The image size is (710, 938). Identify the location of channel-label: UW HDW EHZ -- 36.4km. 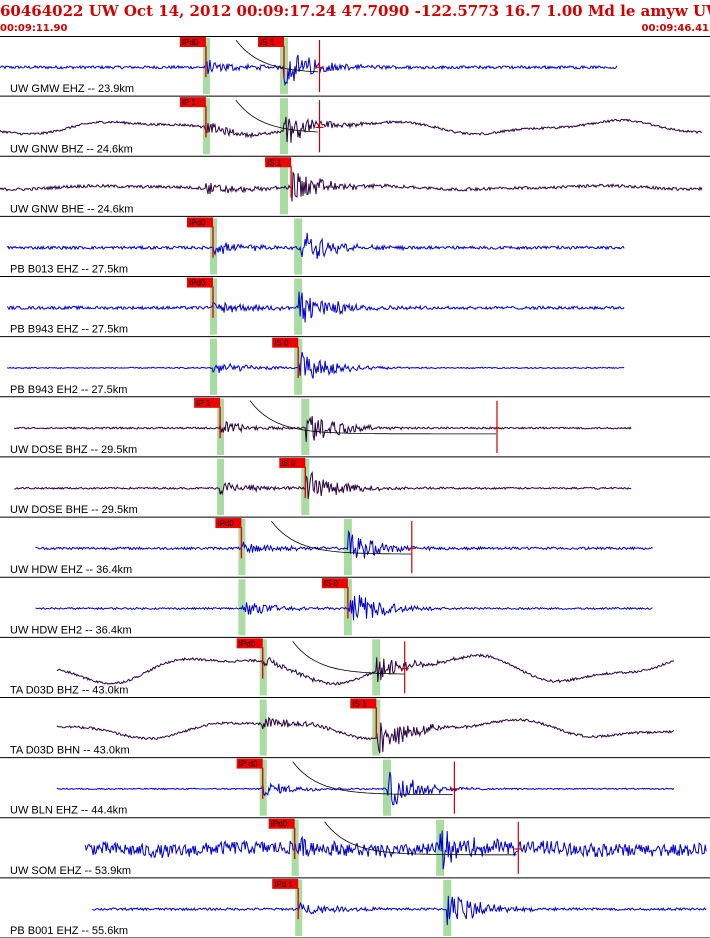
(71, 570).